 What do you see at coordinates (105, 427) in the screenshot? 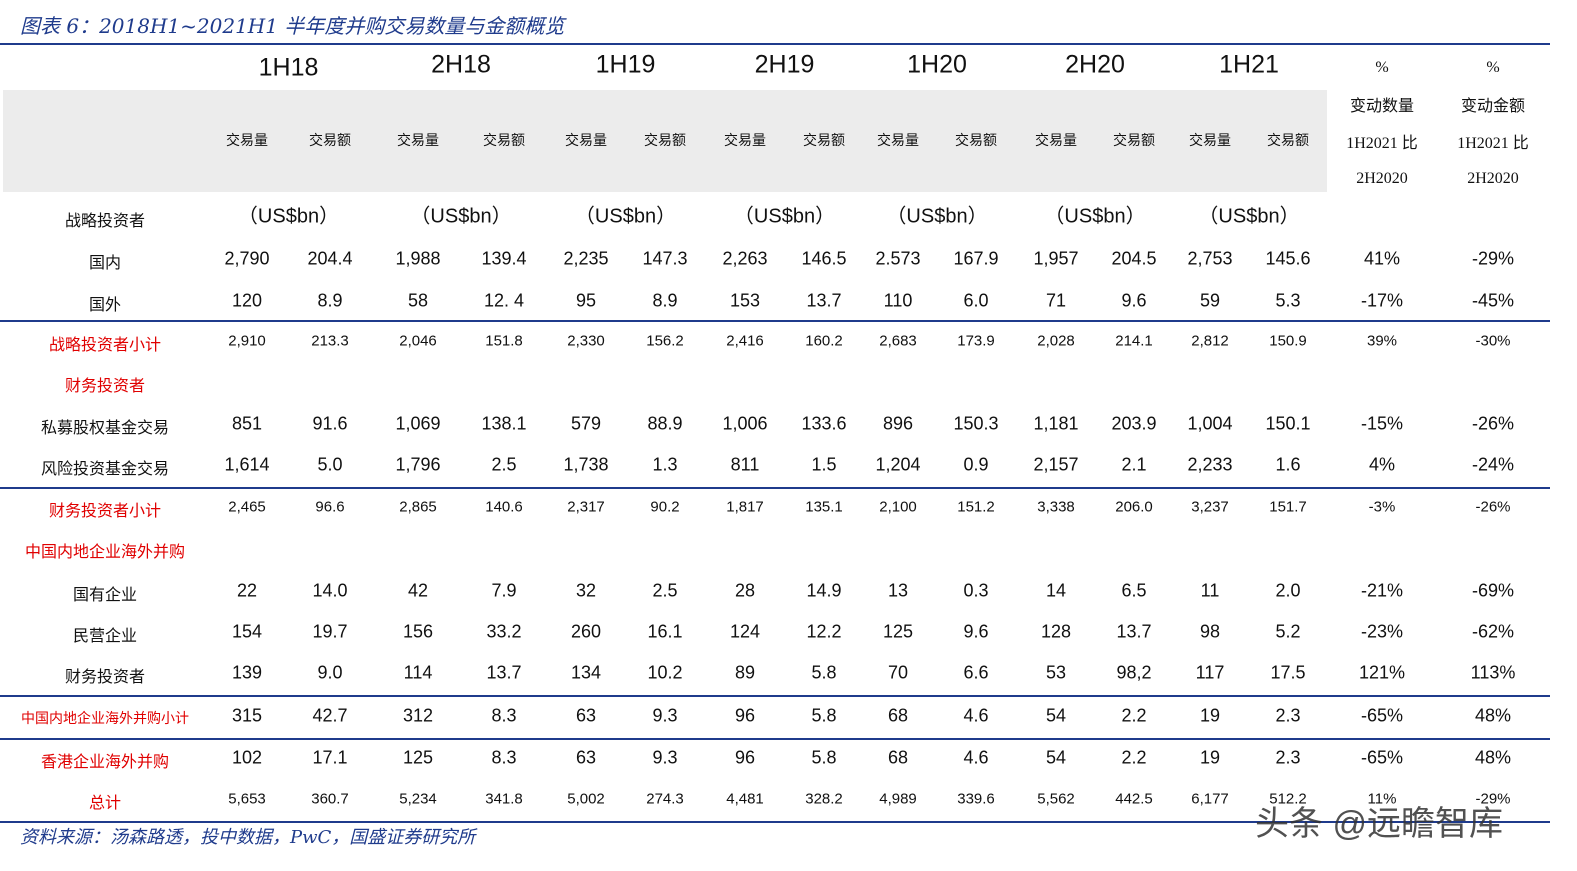
I see `row-label: 私募股权基金交易` at bounding box center [105, 427].